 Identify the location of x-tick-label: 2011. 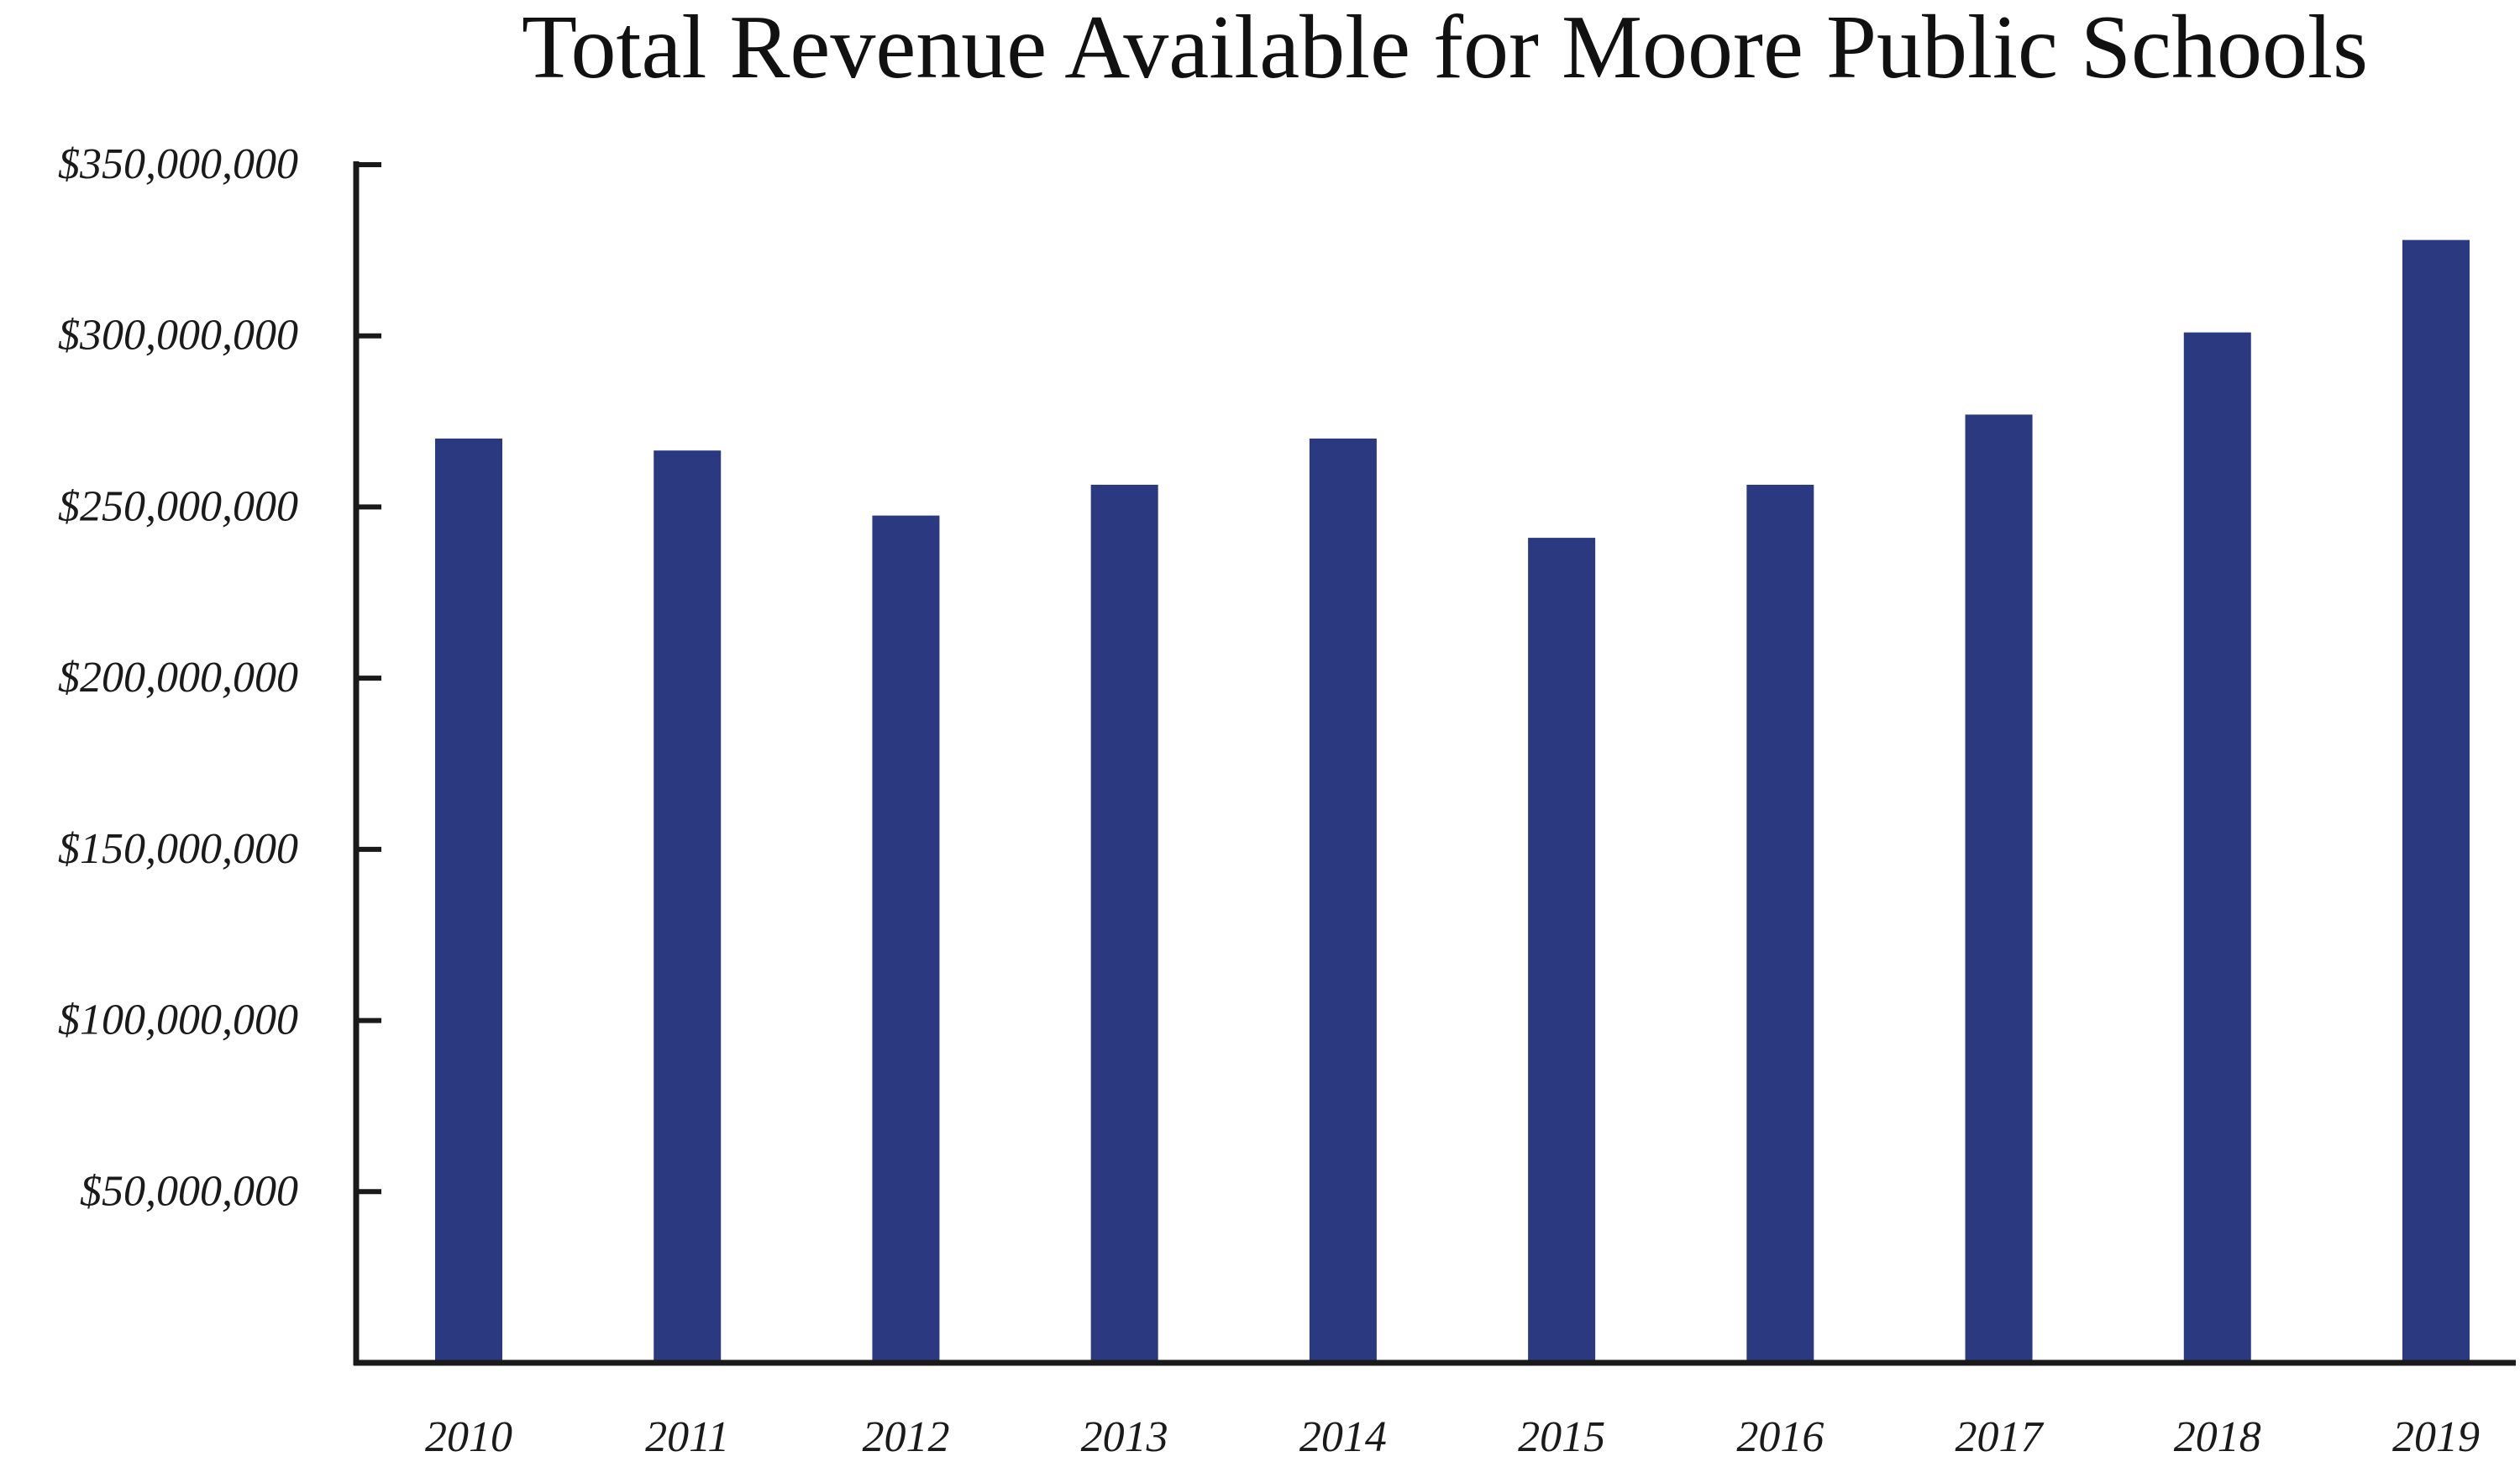
(687, 1437).